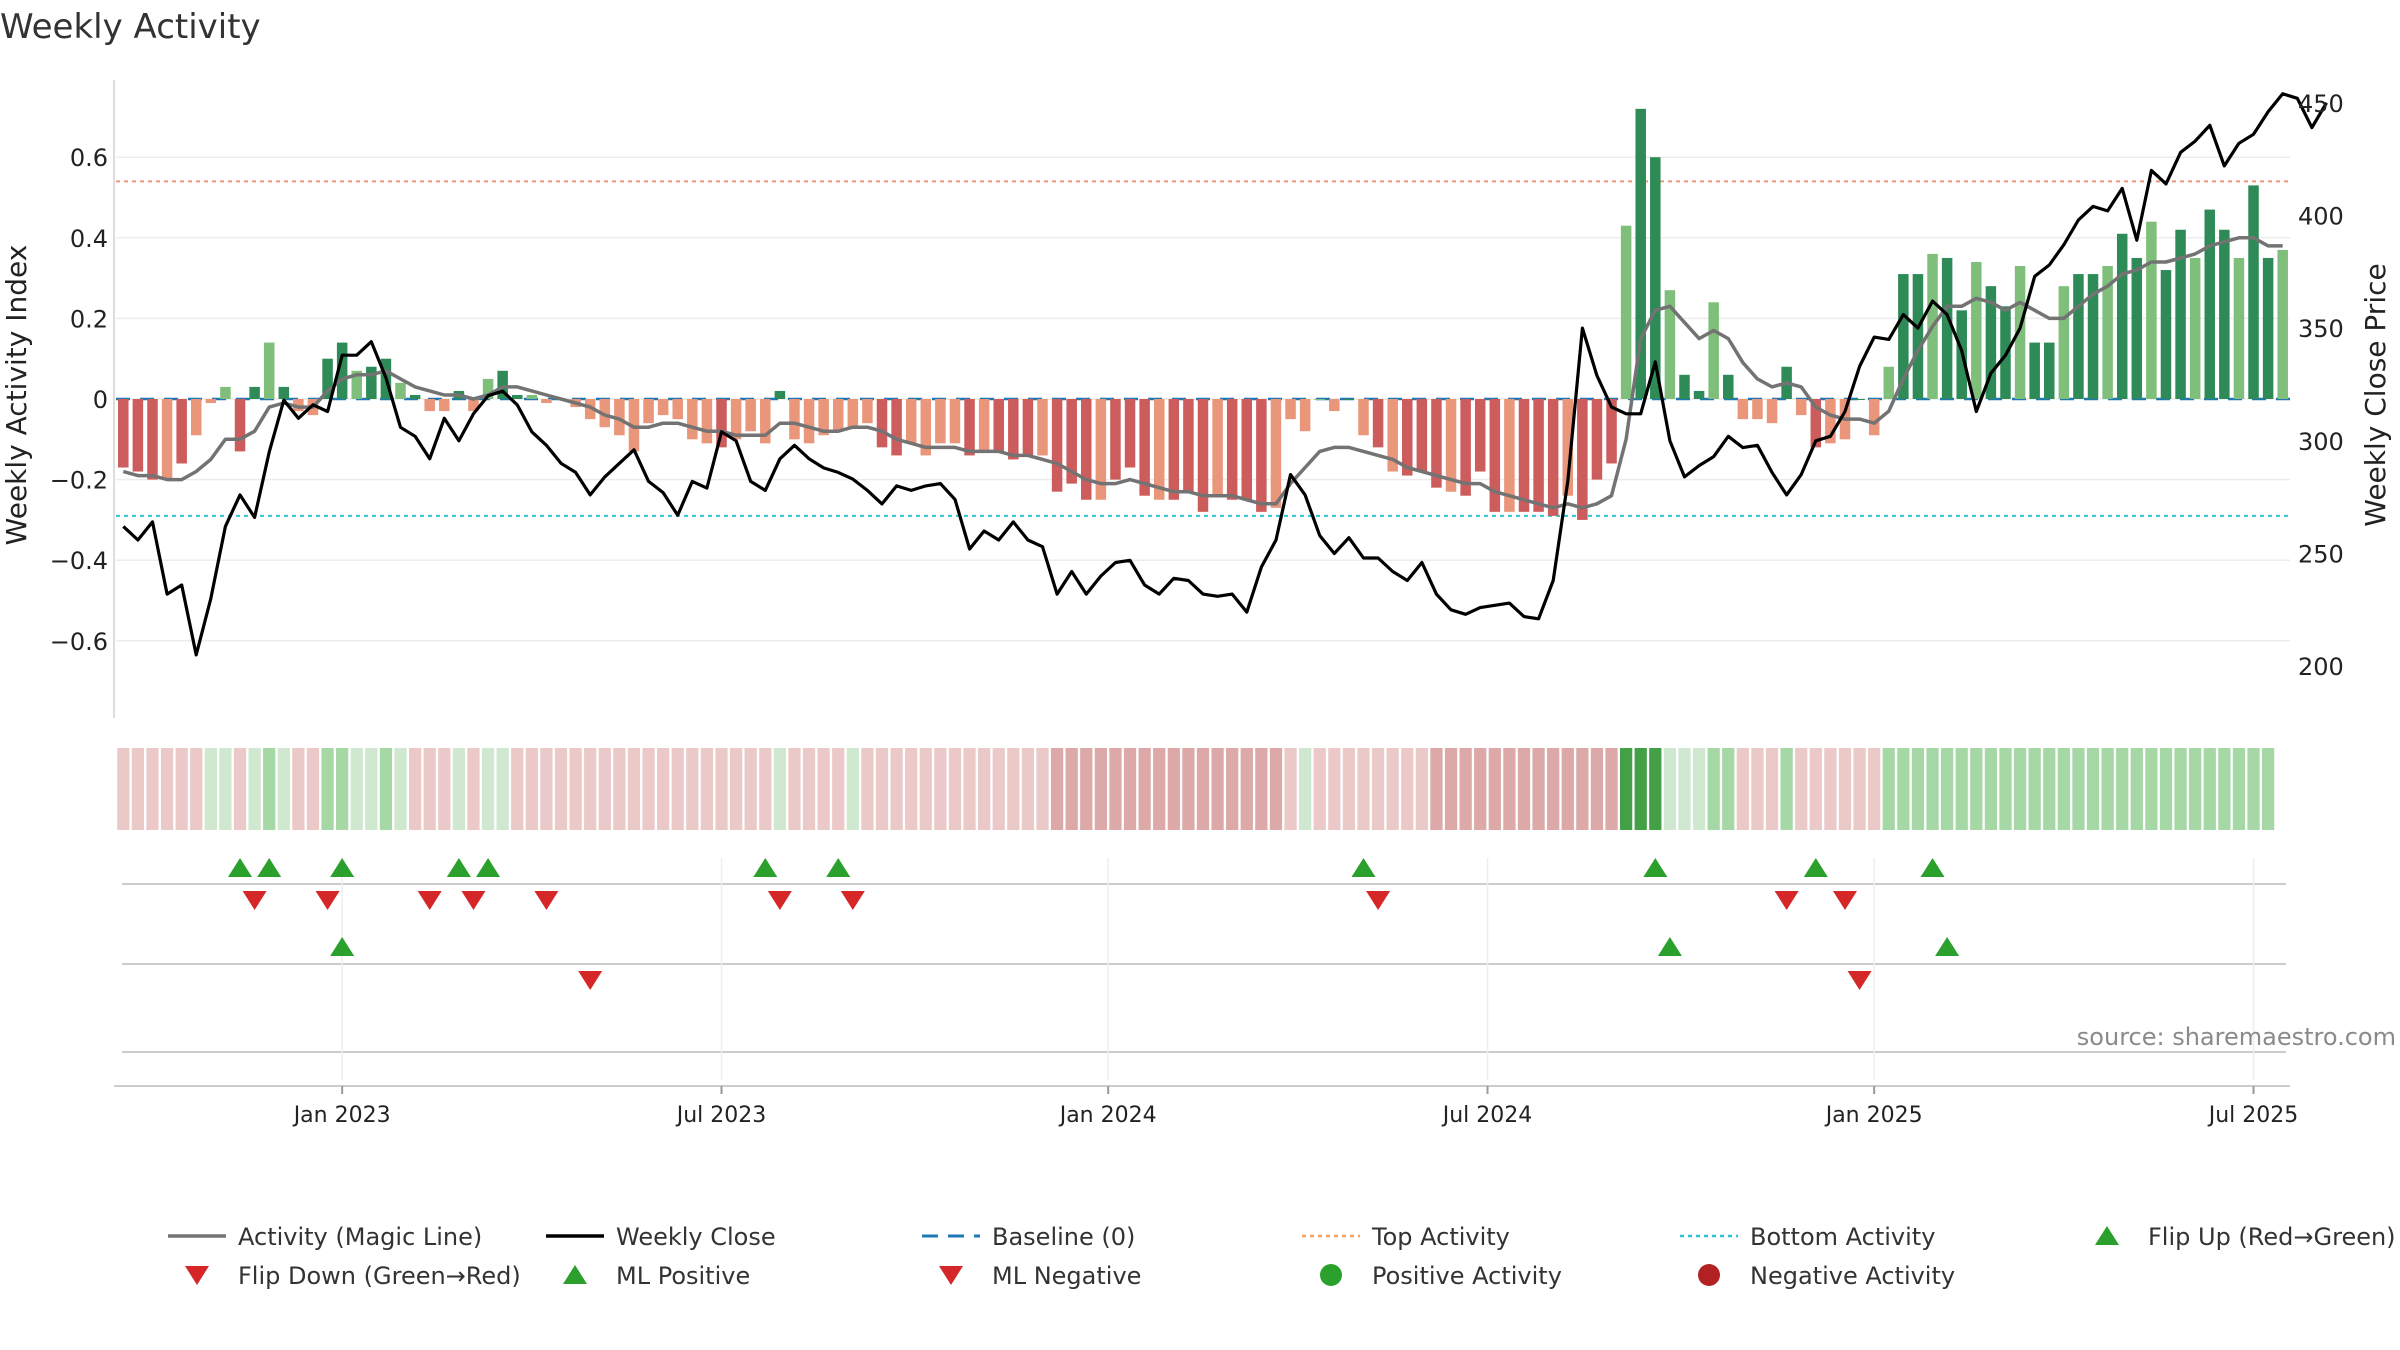  Describe the element at coordinates (2321, 104) in the screenshot. I see `y-right-tick-label: 450` at that location.